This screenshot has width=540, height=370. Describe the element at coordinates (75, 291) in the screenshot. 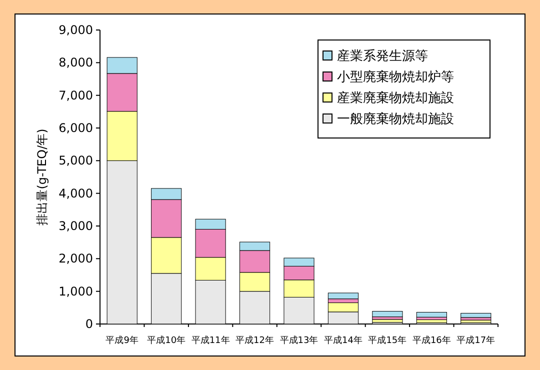

I see `y-tick-label: 1,000` at that location.